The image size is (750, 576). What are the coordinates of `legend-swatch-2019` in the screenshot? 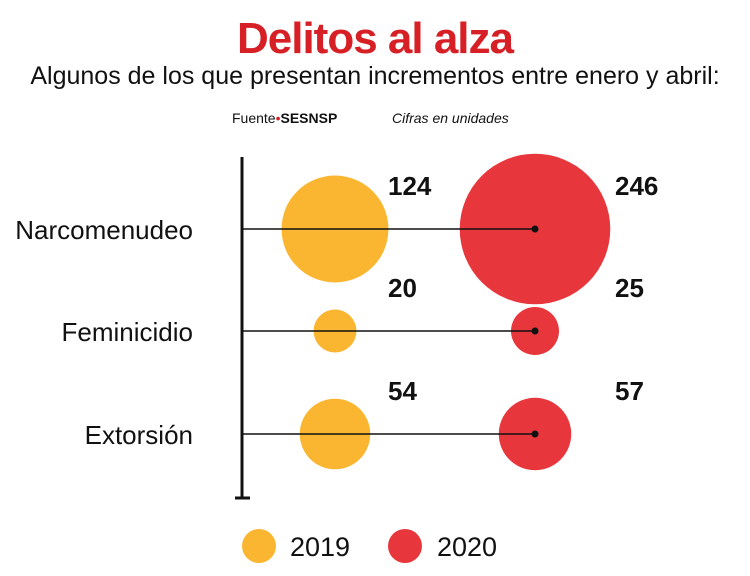 It's located at (259, 546).